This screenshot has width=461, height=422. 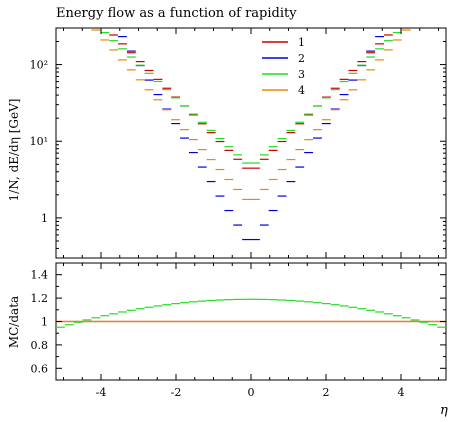 What do you see at coordinates (301, 58) in the screenshot?
I see `legend-label-2: 2` at bounding box center [301, 58].